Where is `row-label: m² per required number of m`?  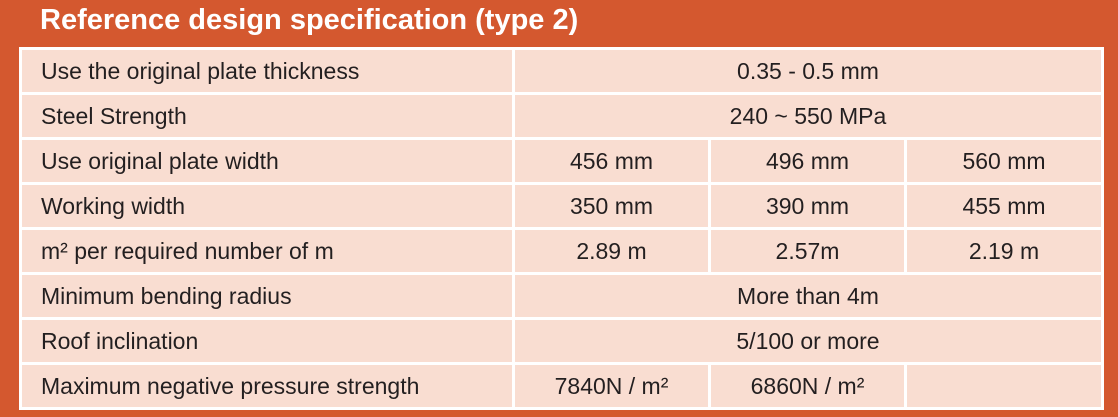 row-label: m² per required number of m is located at coordinates (267, 251).